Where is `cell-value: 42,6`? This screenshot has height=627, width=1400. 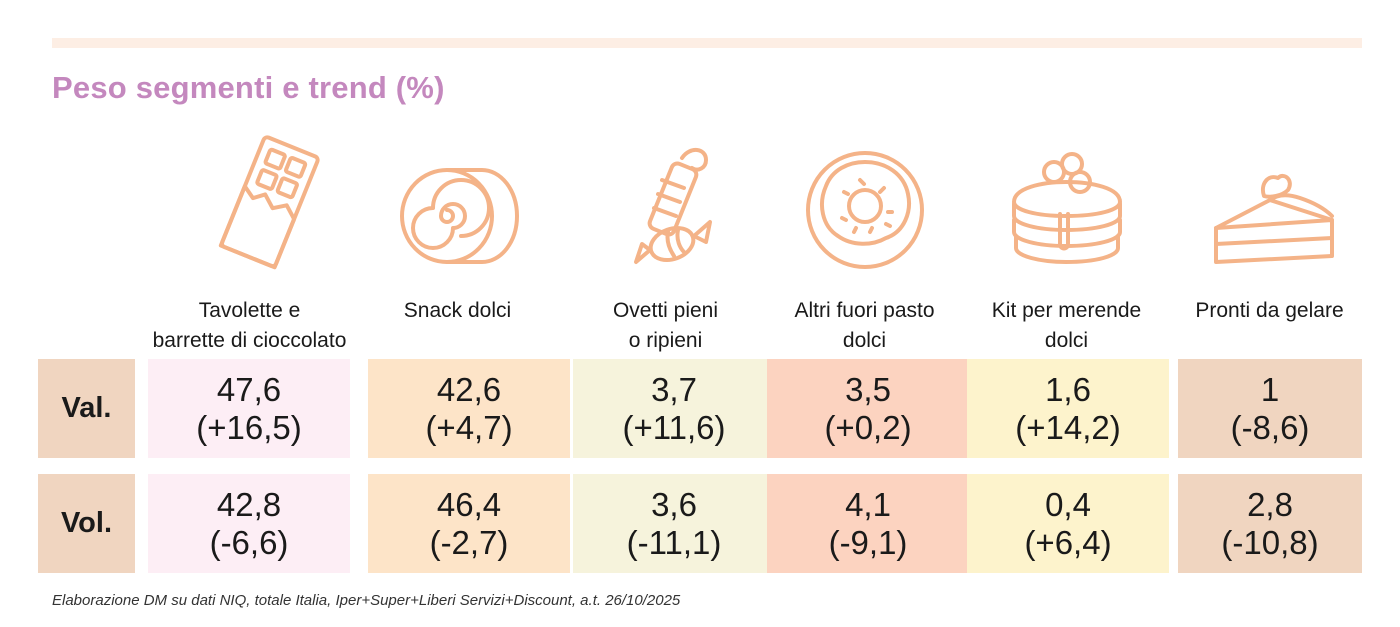 cell-value: 42,6 is located at coordinates (469, 389).